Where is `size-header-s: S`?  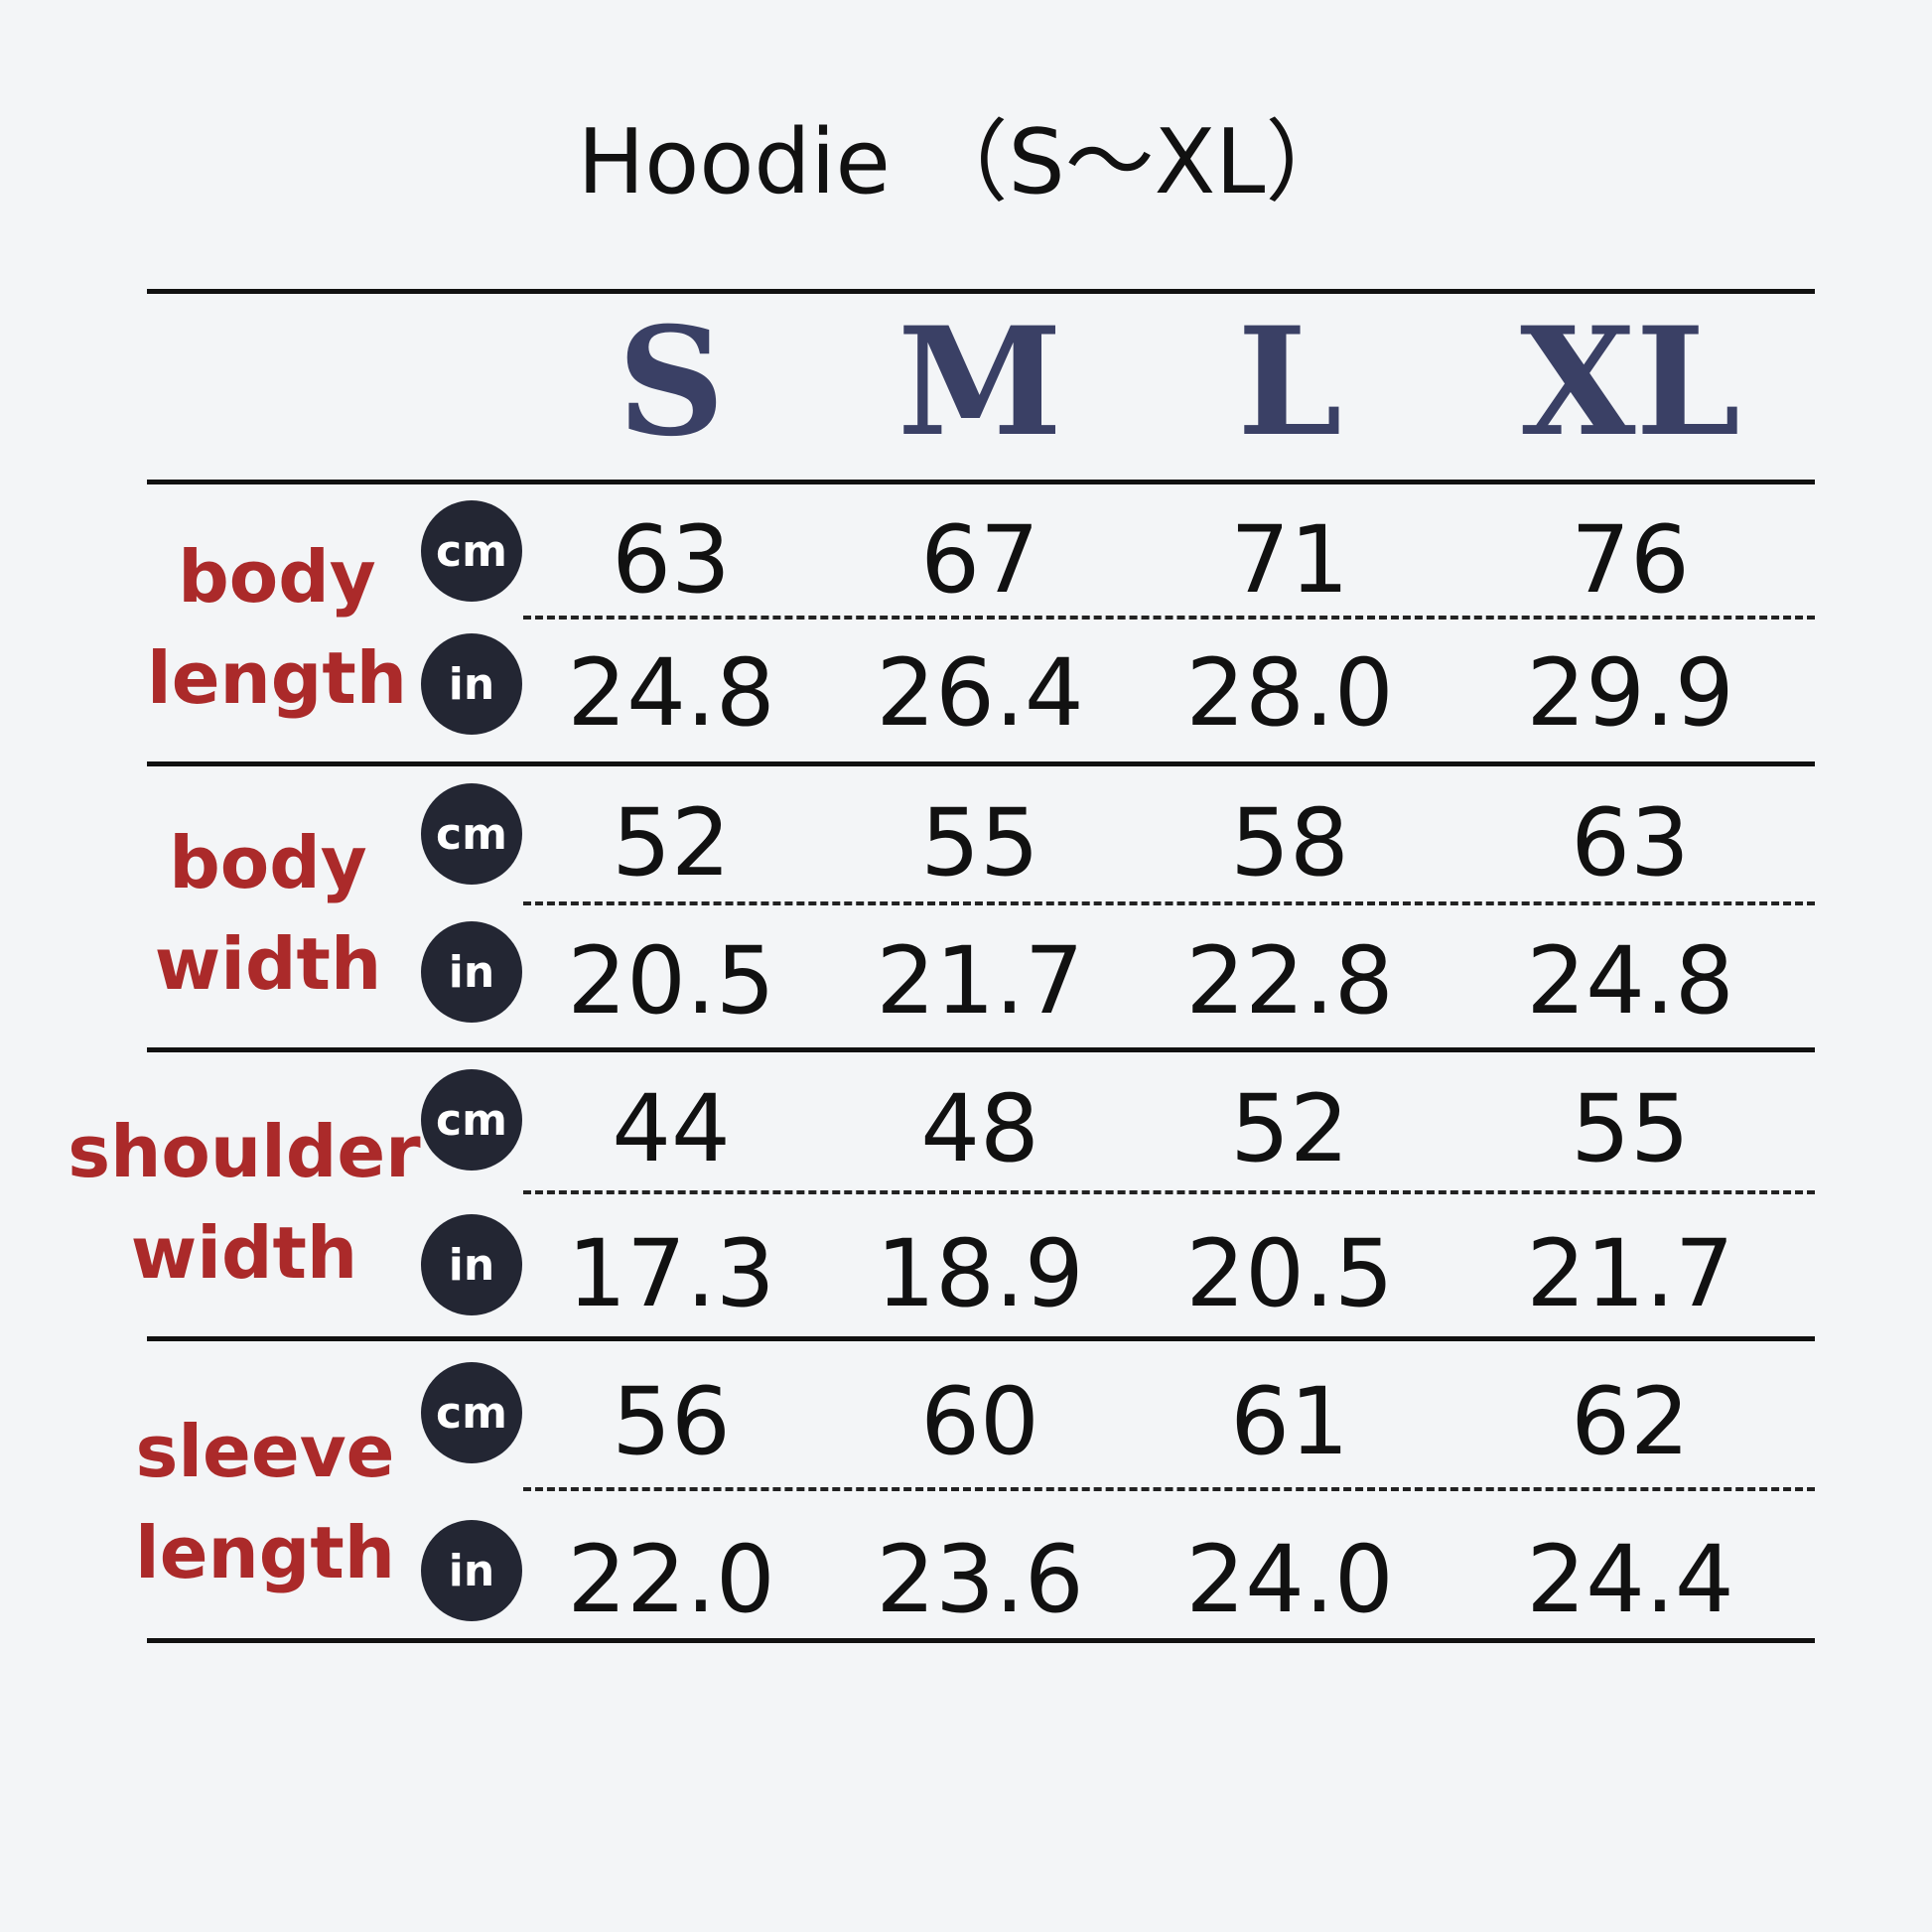
size-header-s: S is located at coordinates (671, 383).